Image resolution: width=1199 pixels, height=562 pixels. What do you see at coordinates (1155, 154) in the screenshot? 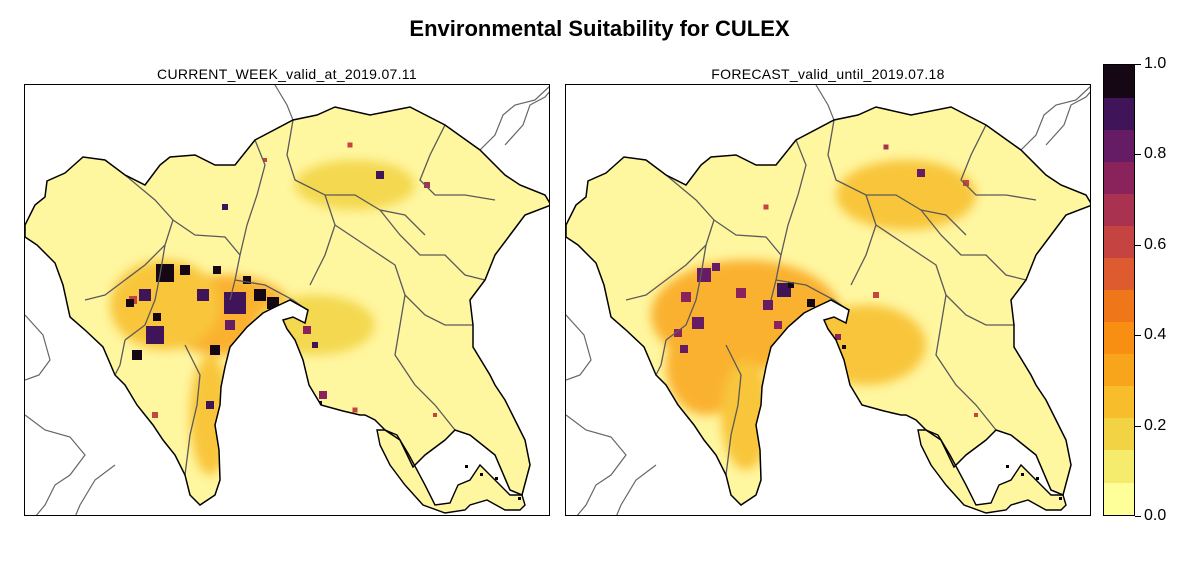
I see `colorbar-tick-label: 0.8` at bounding box center [1155, 154].